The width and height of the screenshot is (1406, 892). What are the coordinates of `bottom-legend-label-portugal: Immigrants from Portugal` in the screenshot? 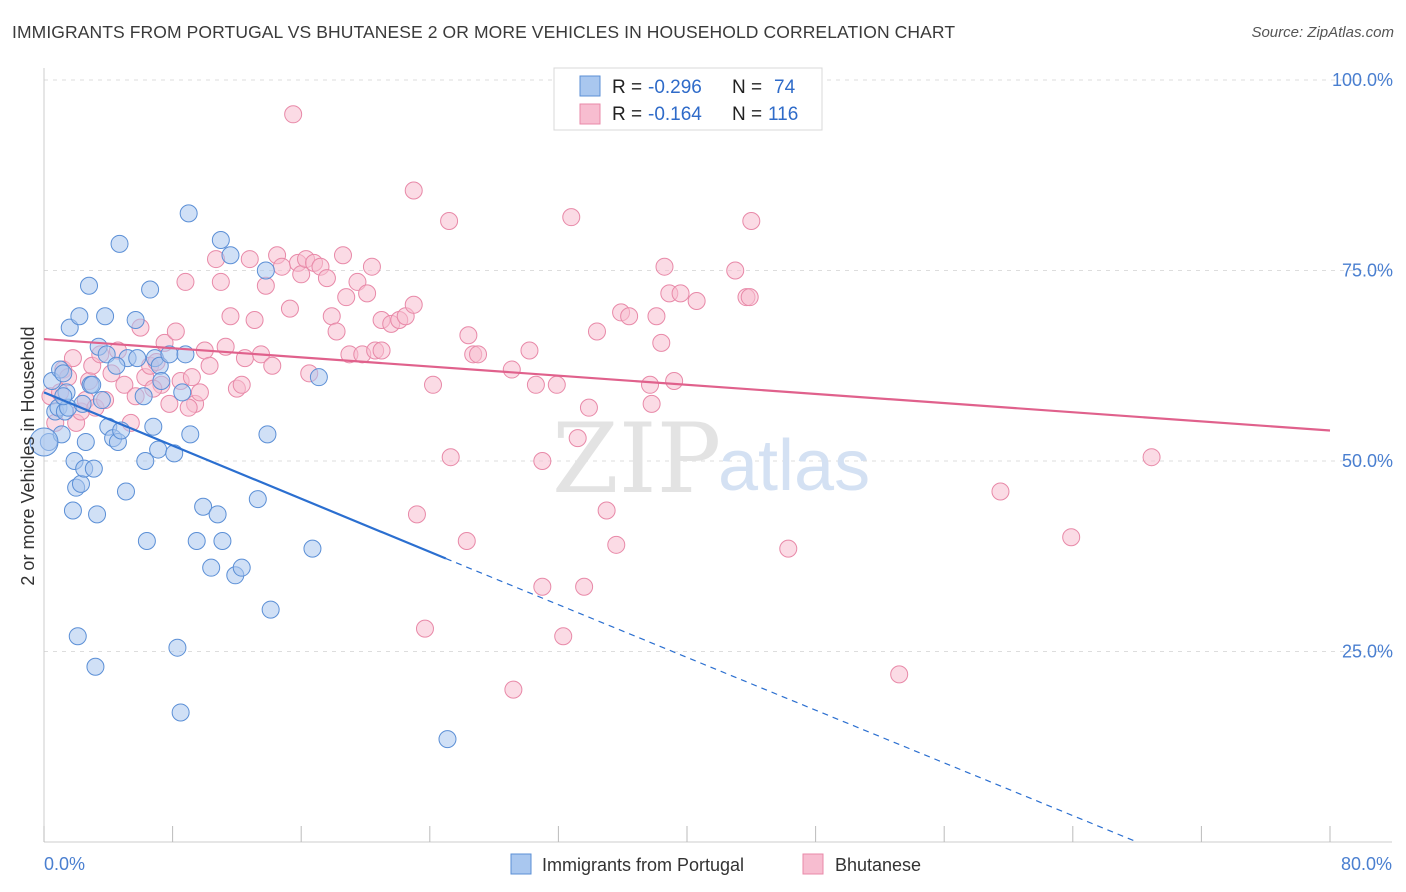 It's located at (643, 865).